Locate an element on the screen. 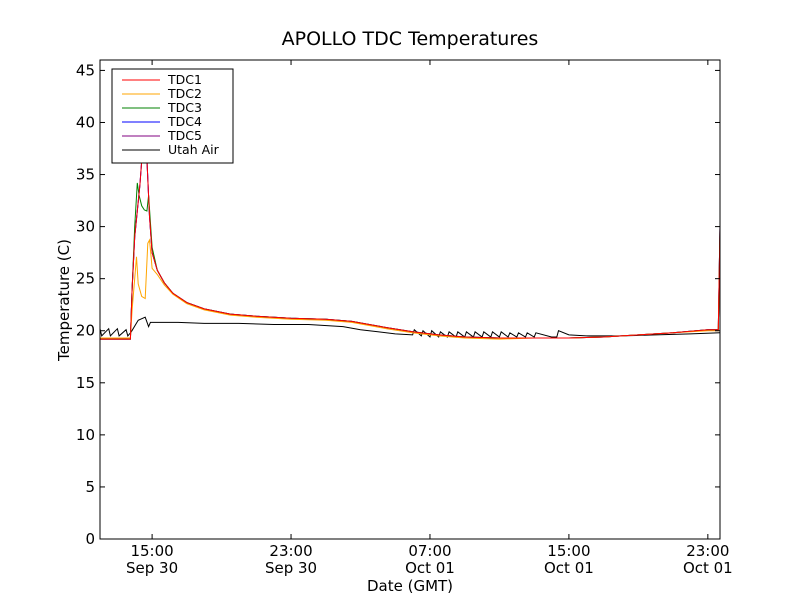 The width and height of the screenshot is (800, 600). legend-label-tdc5: TDC5 is located at coordinates (184, 135).